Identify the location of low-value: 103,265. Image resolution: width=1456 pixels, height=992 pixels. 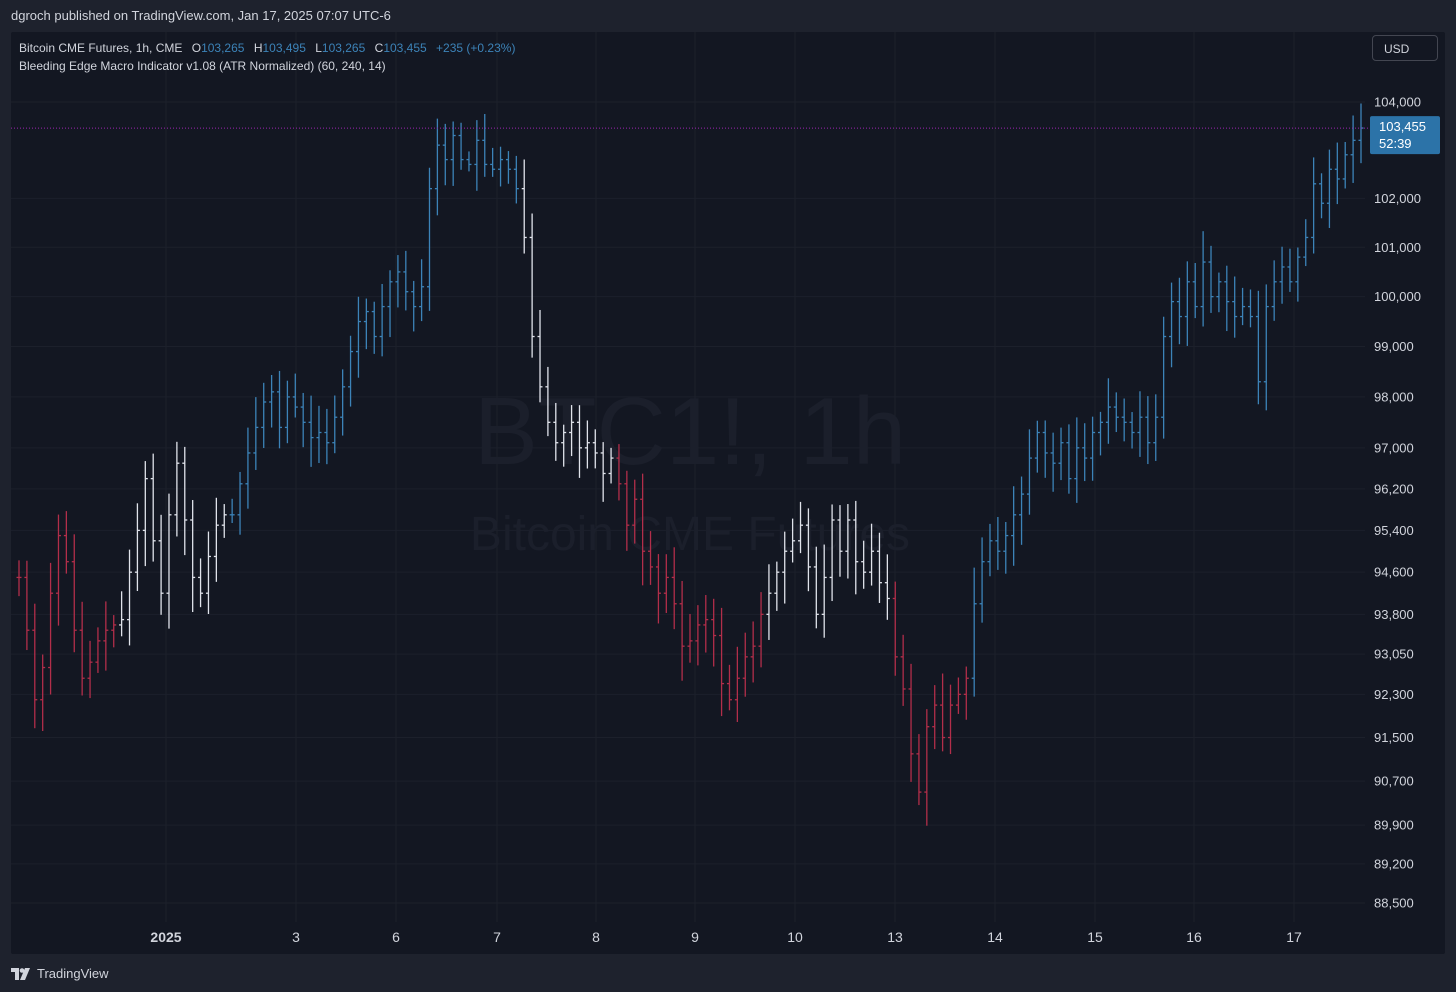
(343, 48).